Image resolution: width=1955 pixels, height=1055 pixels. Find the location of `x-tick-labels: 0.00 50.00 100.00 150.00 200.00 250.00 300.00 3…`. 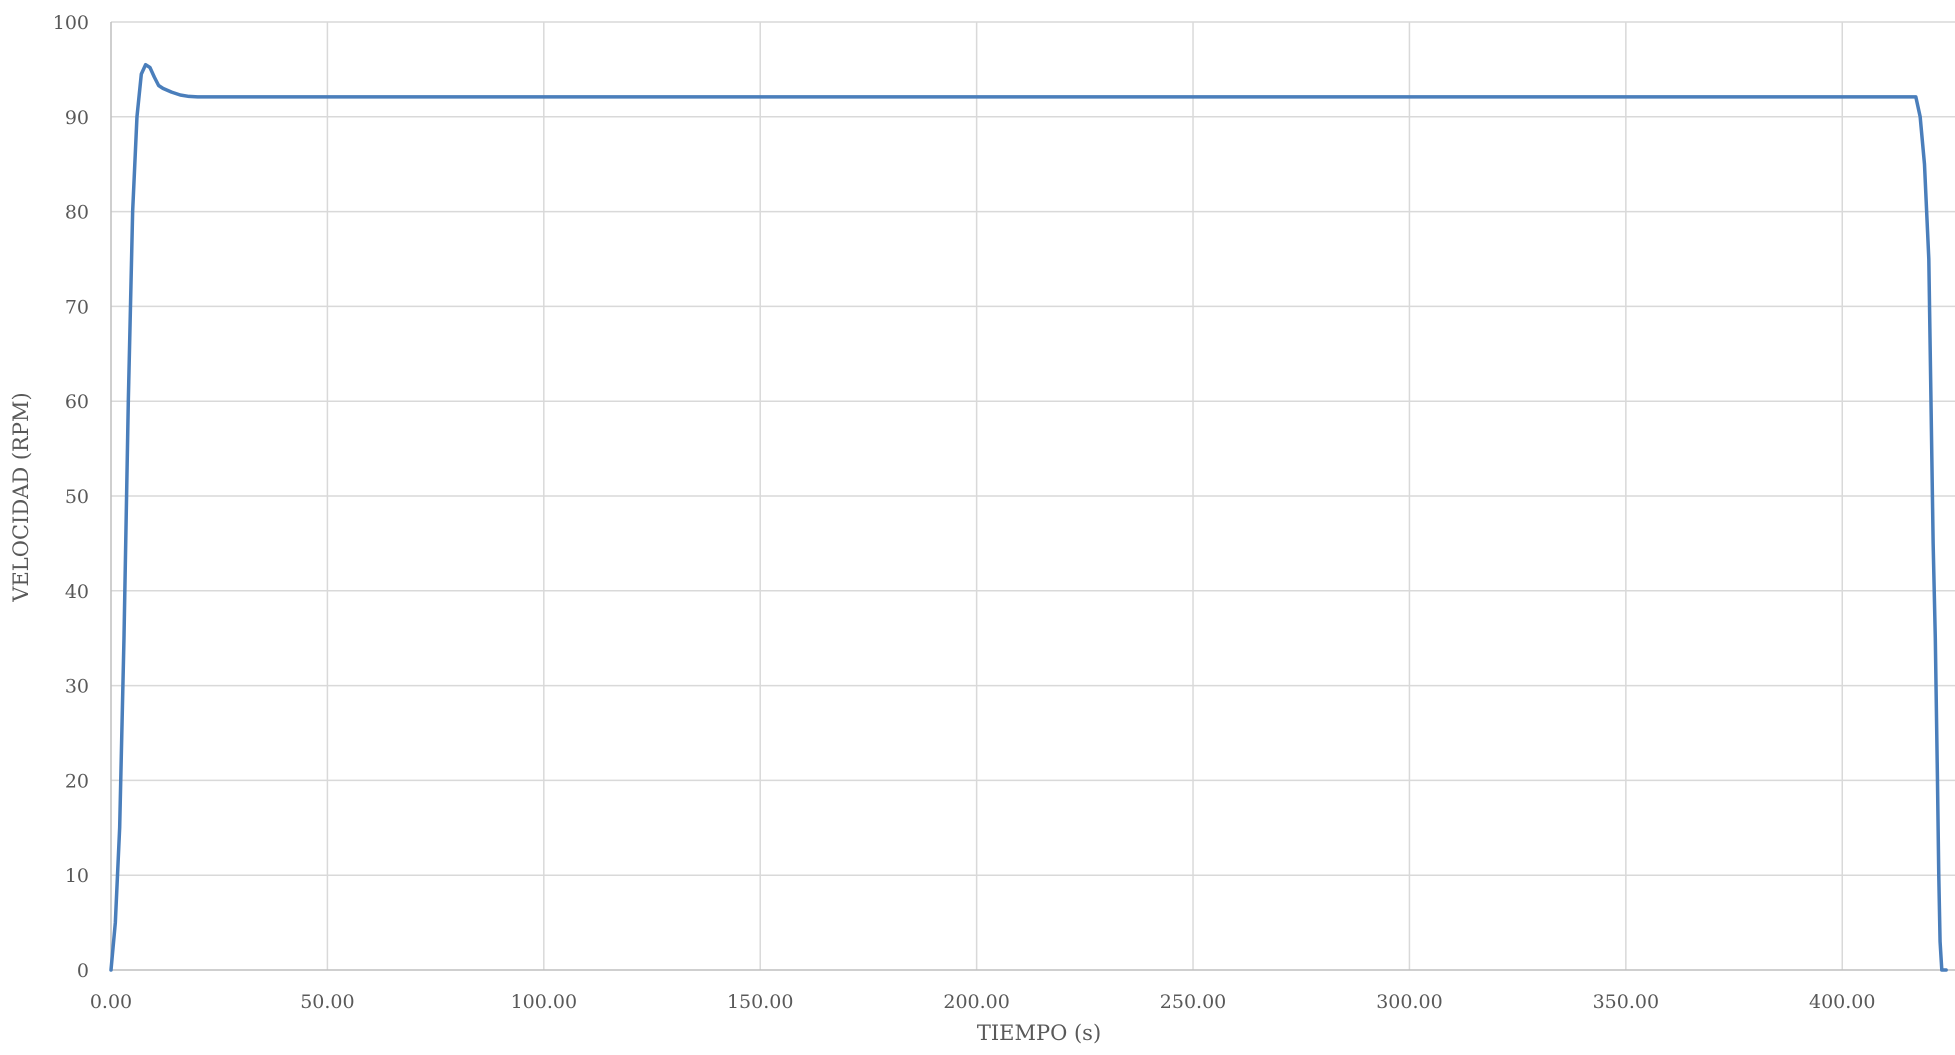

x-tick-labels: 0.00 50.00 100.00 150.00 200.00 250.00 300.00 3… is located at coordinates (983, 1002).